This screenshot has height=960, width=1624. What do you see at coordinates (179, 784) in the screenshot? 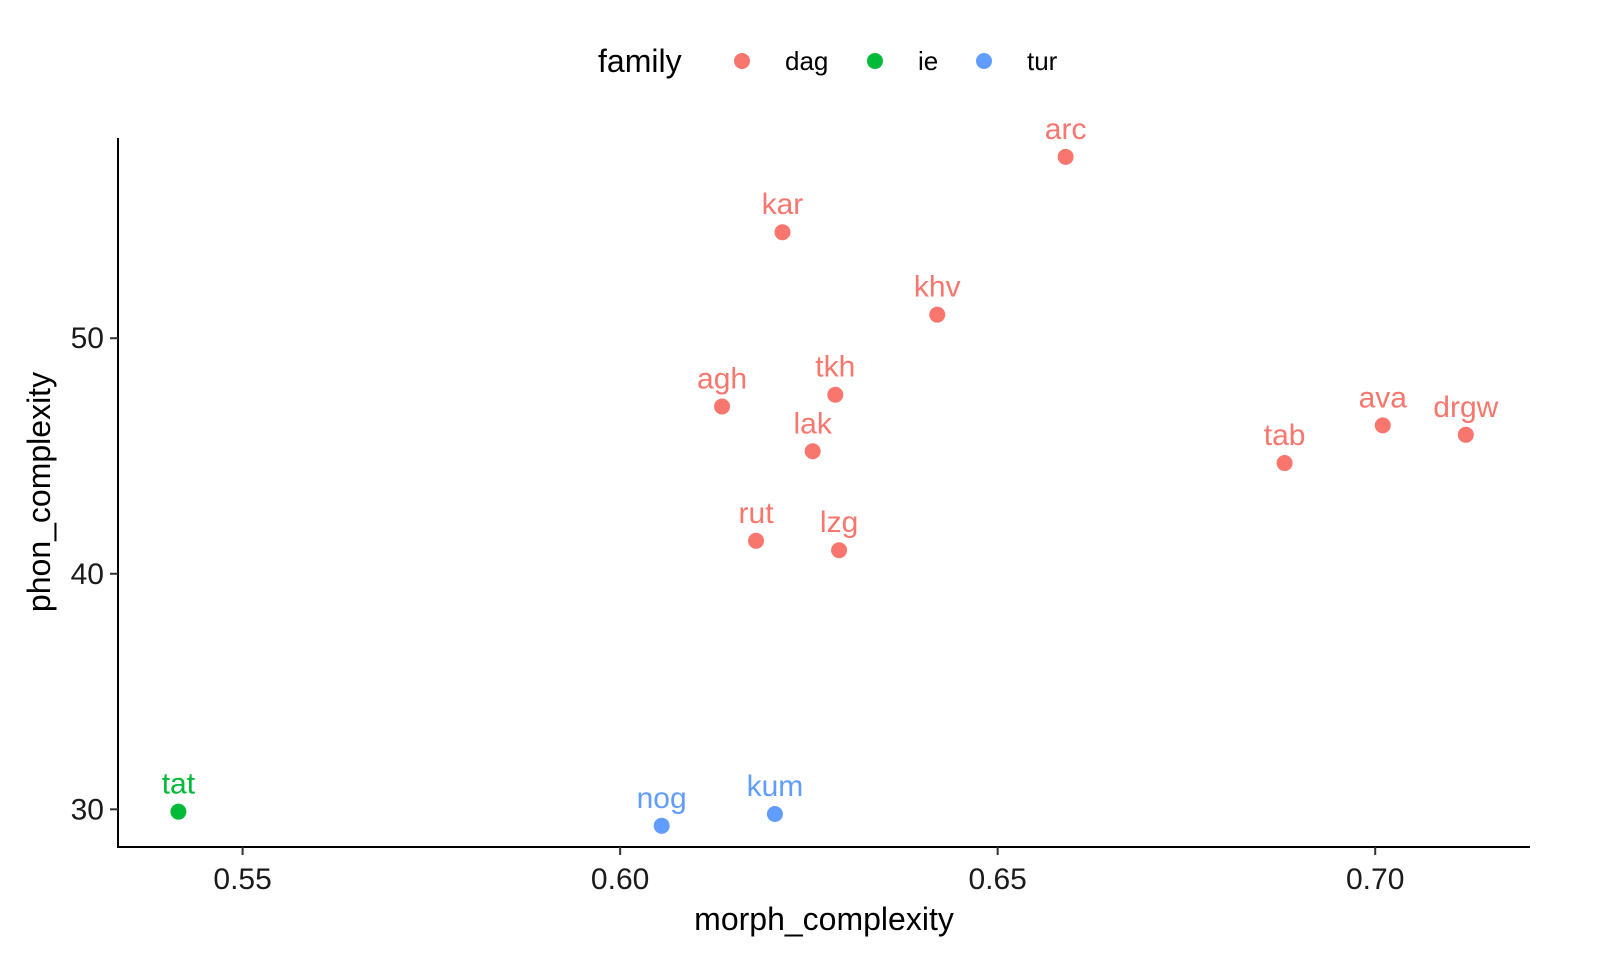
I see `point-label-tat: tat` at bounding box center [179, 784].